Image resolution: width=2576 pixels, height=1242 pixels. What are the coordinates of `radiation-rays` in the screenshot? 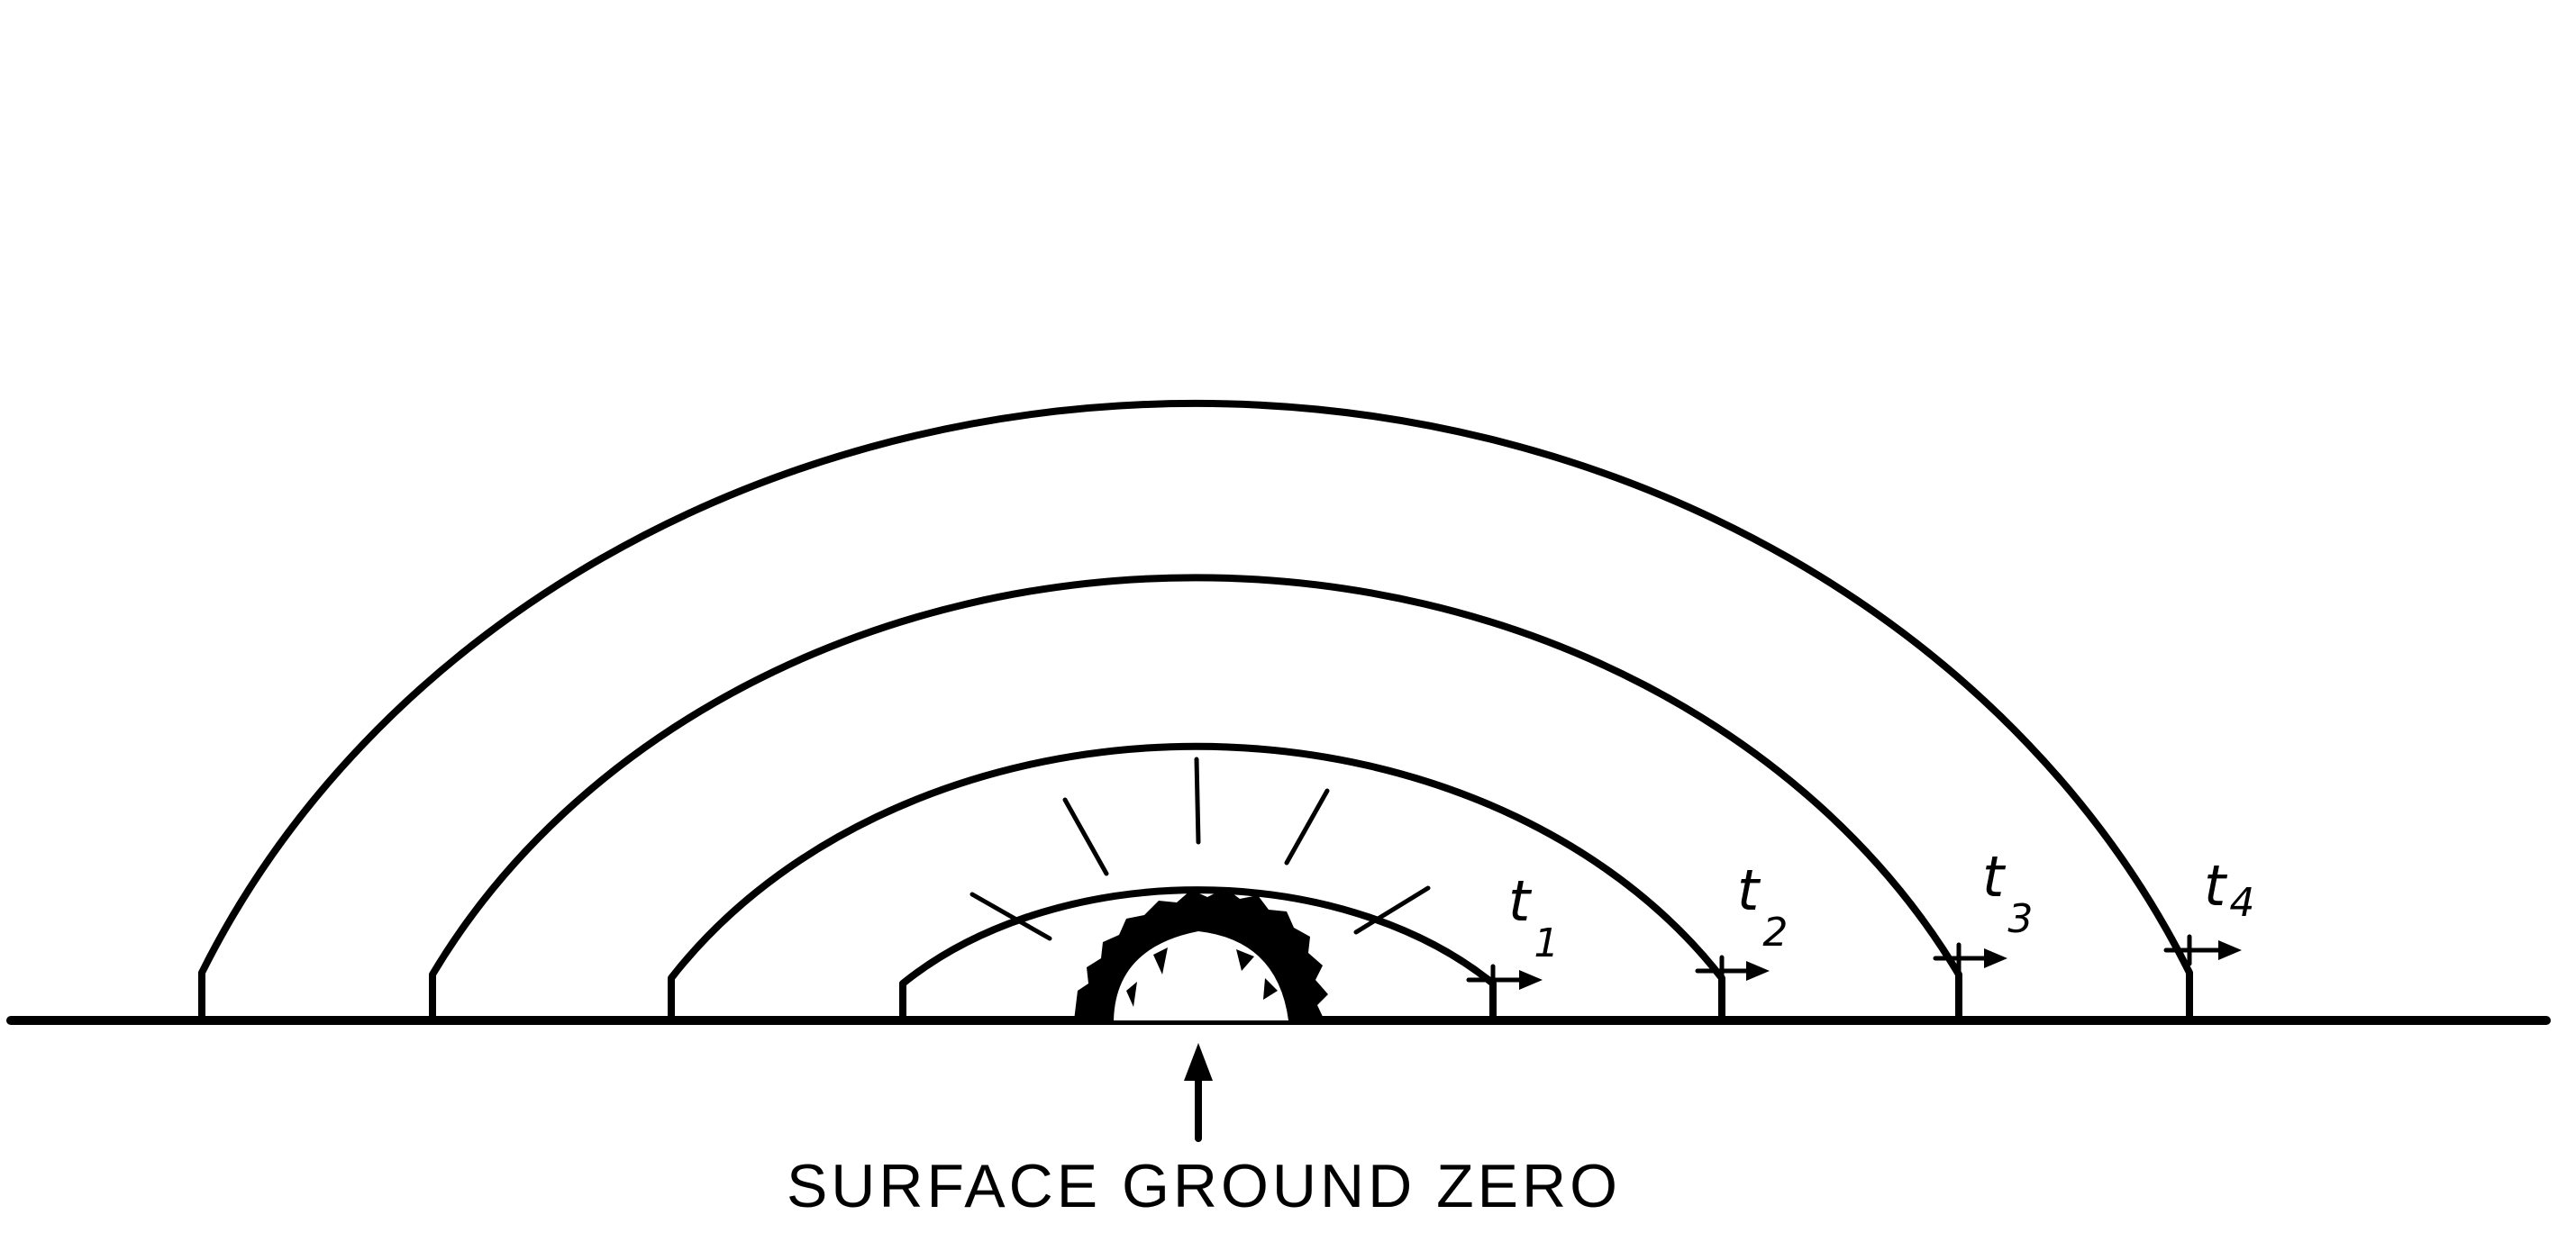 It's located at (1200, 849).